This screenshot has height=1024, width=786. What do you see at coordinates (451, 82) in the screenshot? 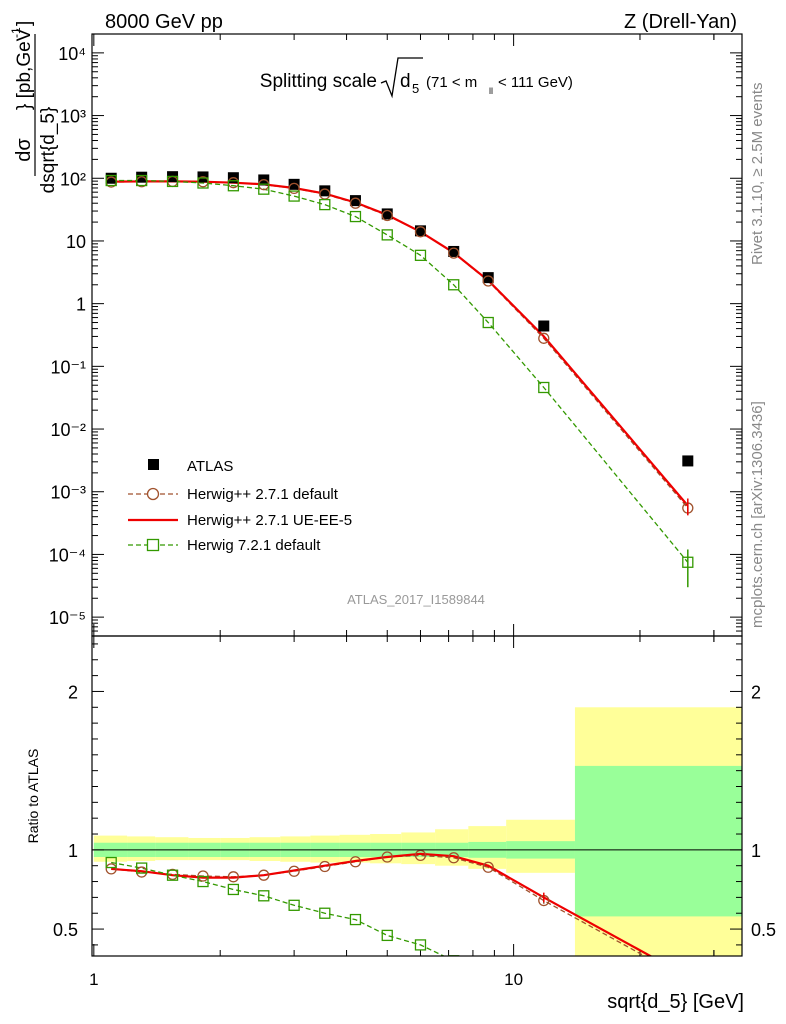
I see `main-title-range-prefix: (71 < m` at bounding box center [451, 82].